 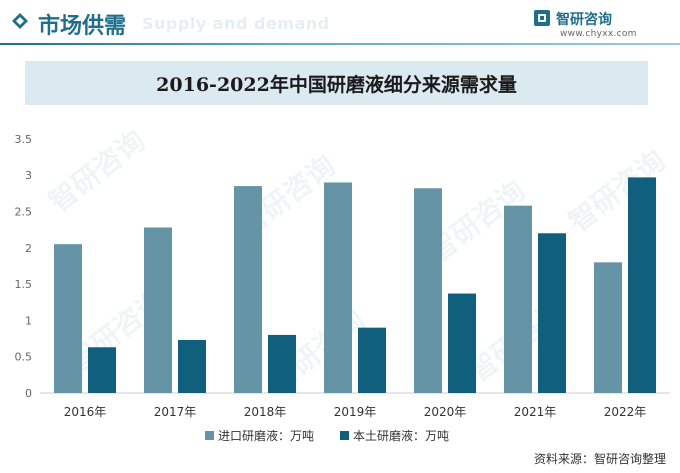 What do you see at coordinates (598, 34) in the screenshot?
I see `brand-url: www.chyxx.com` at bounding box center [598, 34].